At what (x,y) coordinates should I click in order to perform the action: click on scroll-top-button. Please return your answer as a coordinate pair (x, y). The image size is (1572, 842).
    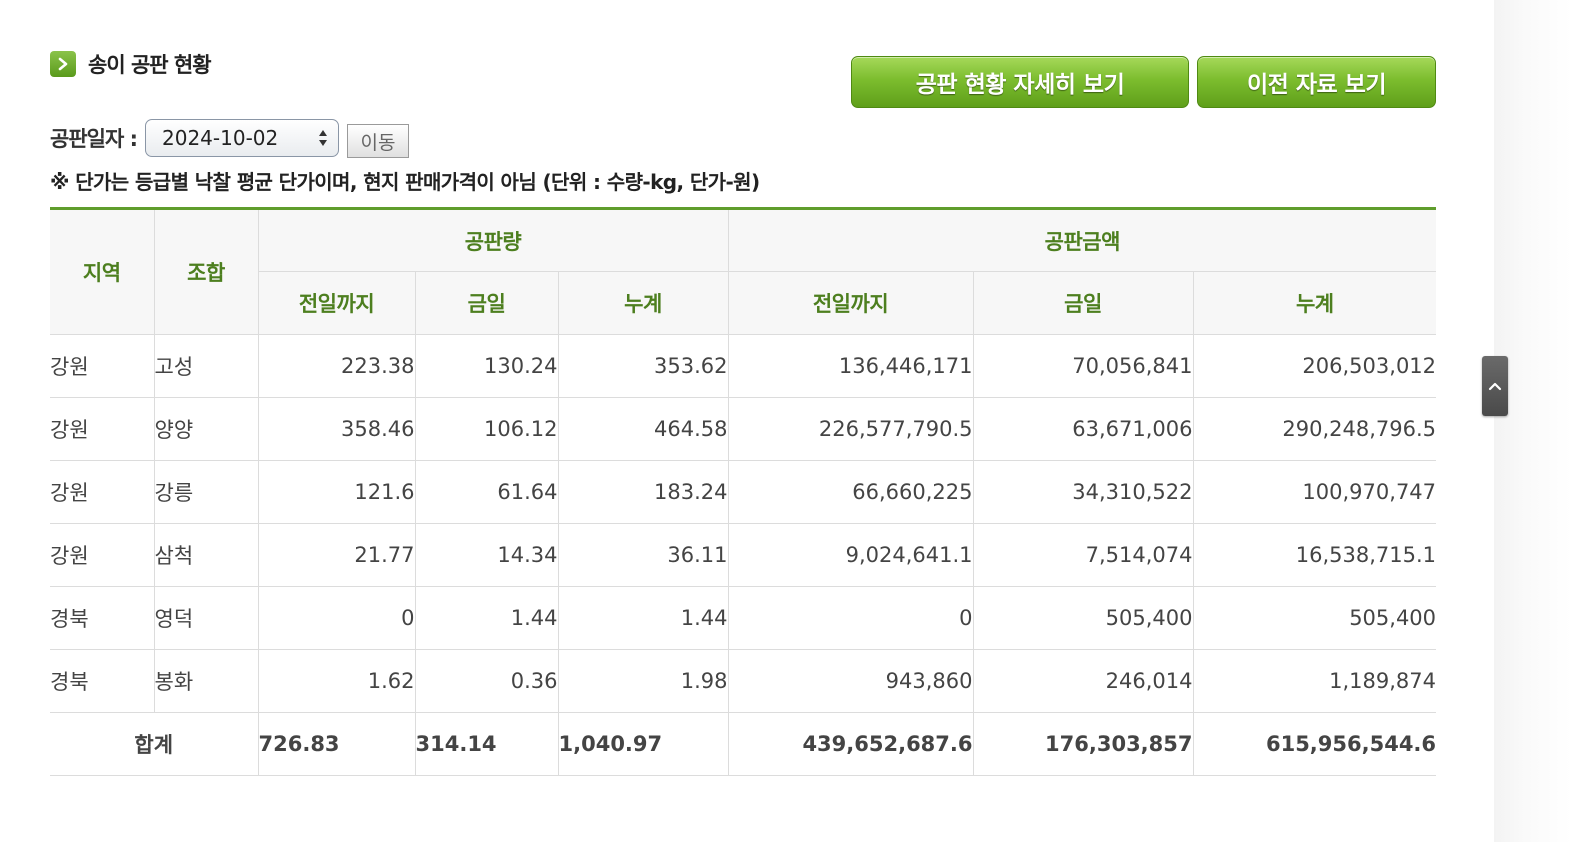
    Looking at the image, I should click on (1495, 386).